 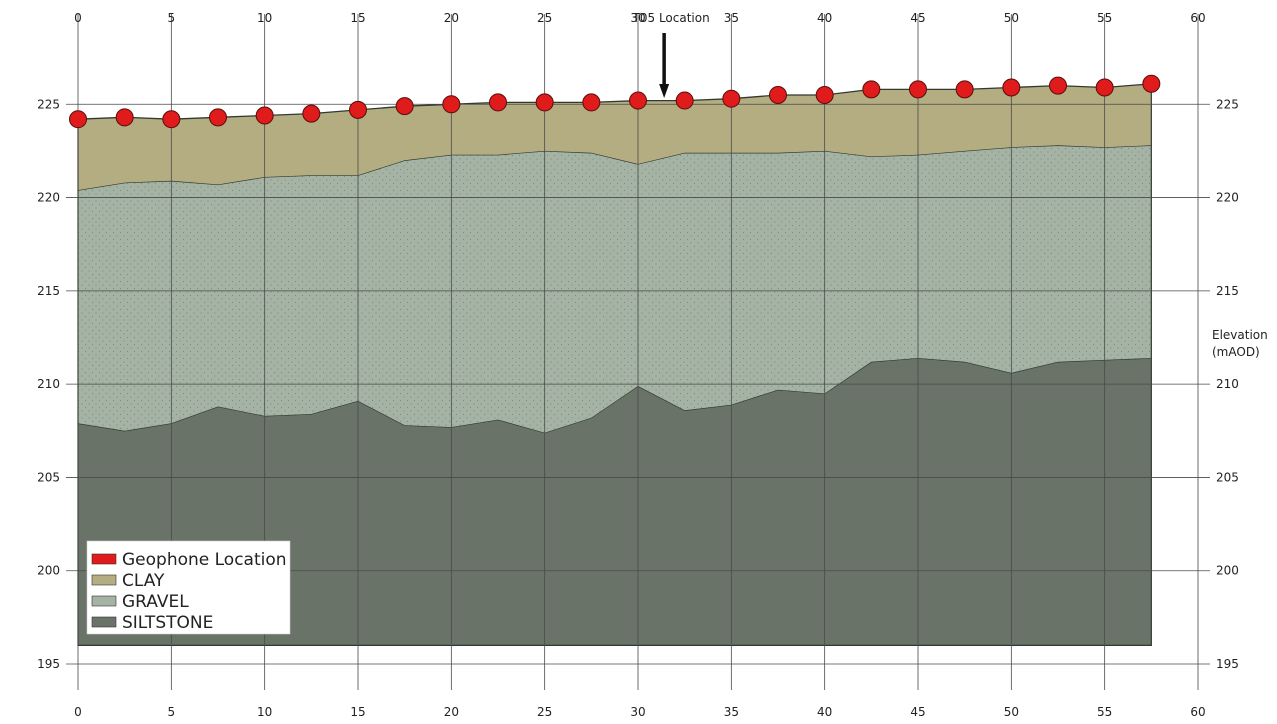 I want to click on x-tick-label-bottom: 15, so click(x=357, y=712).